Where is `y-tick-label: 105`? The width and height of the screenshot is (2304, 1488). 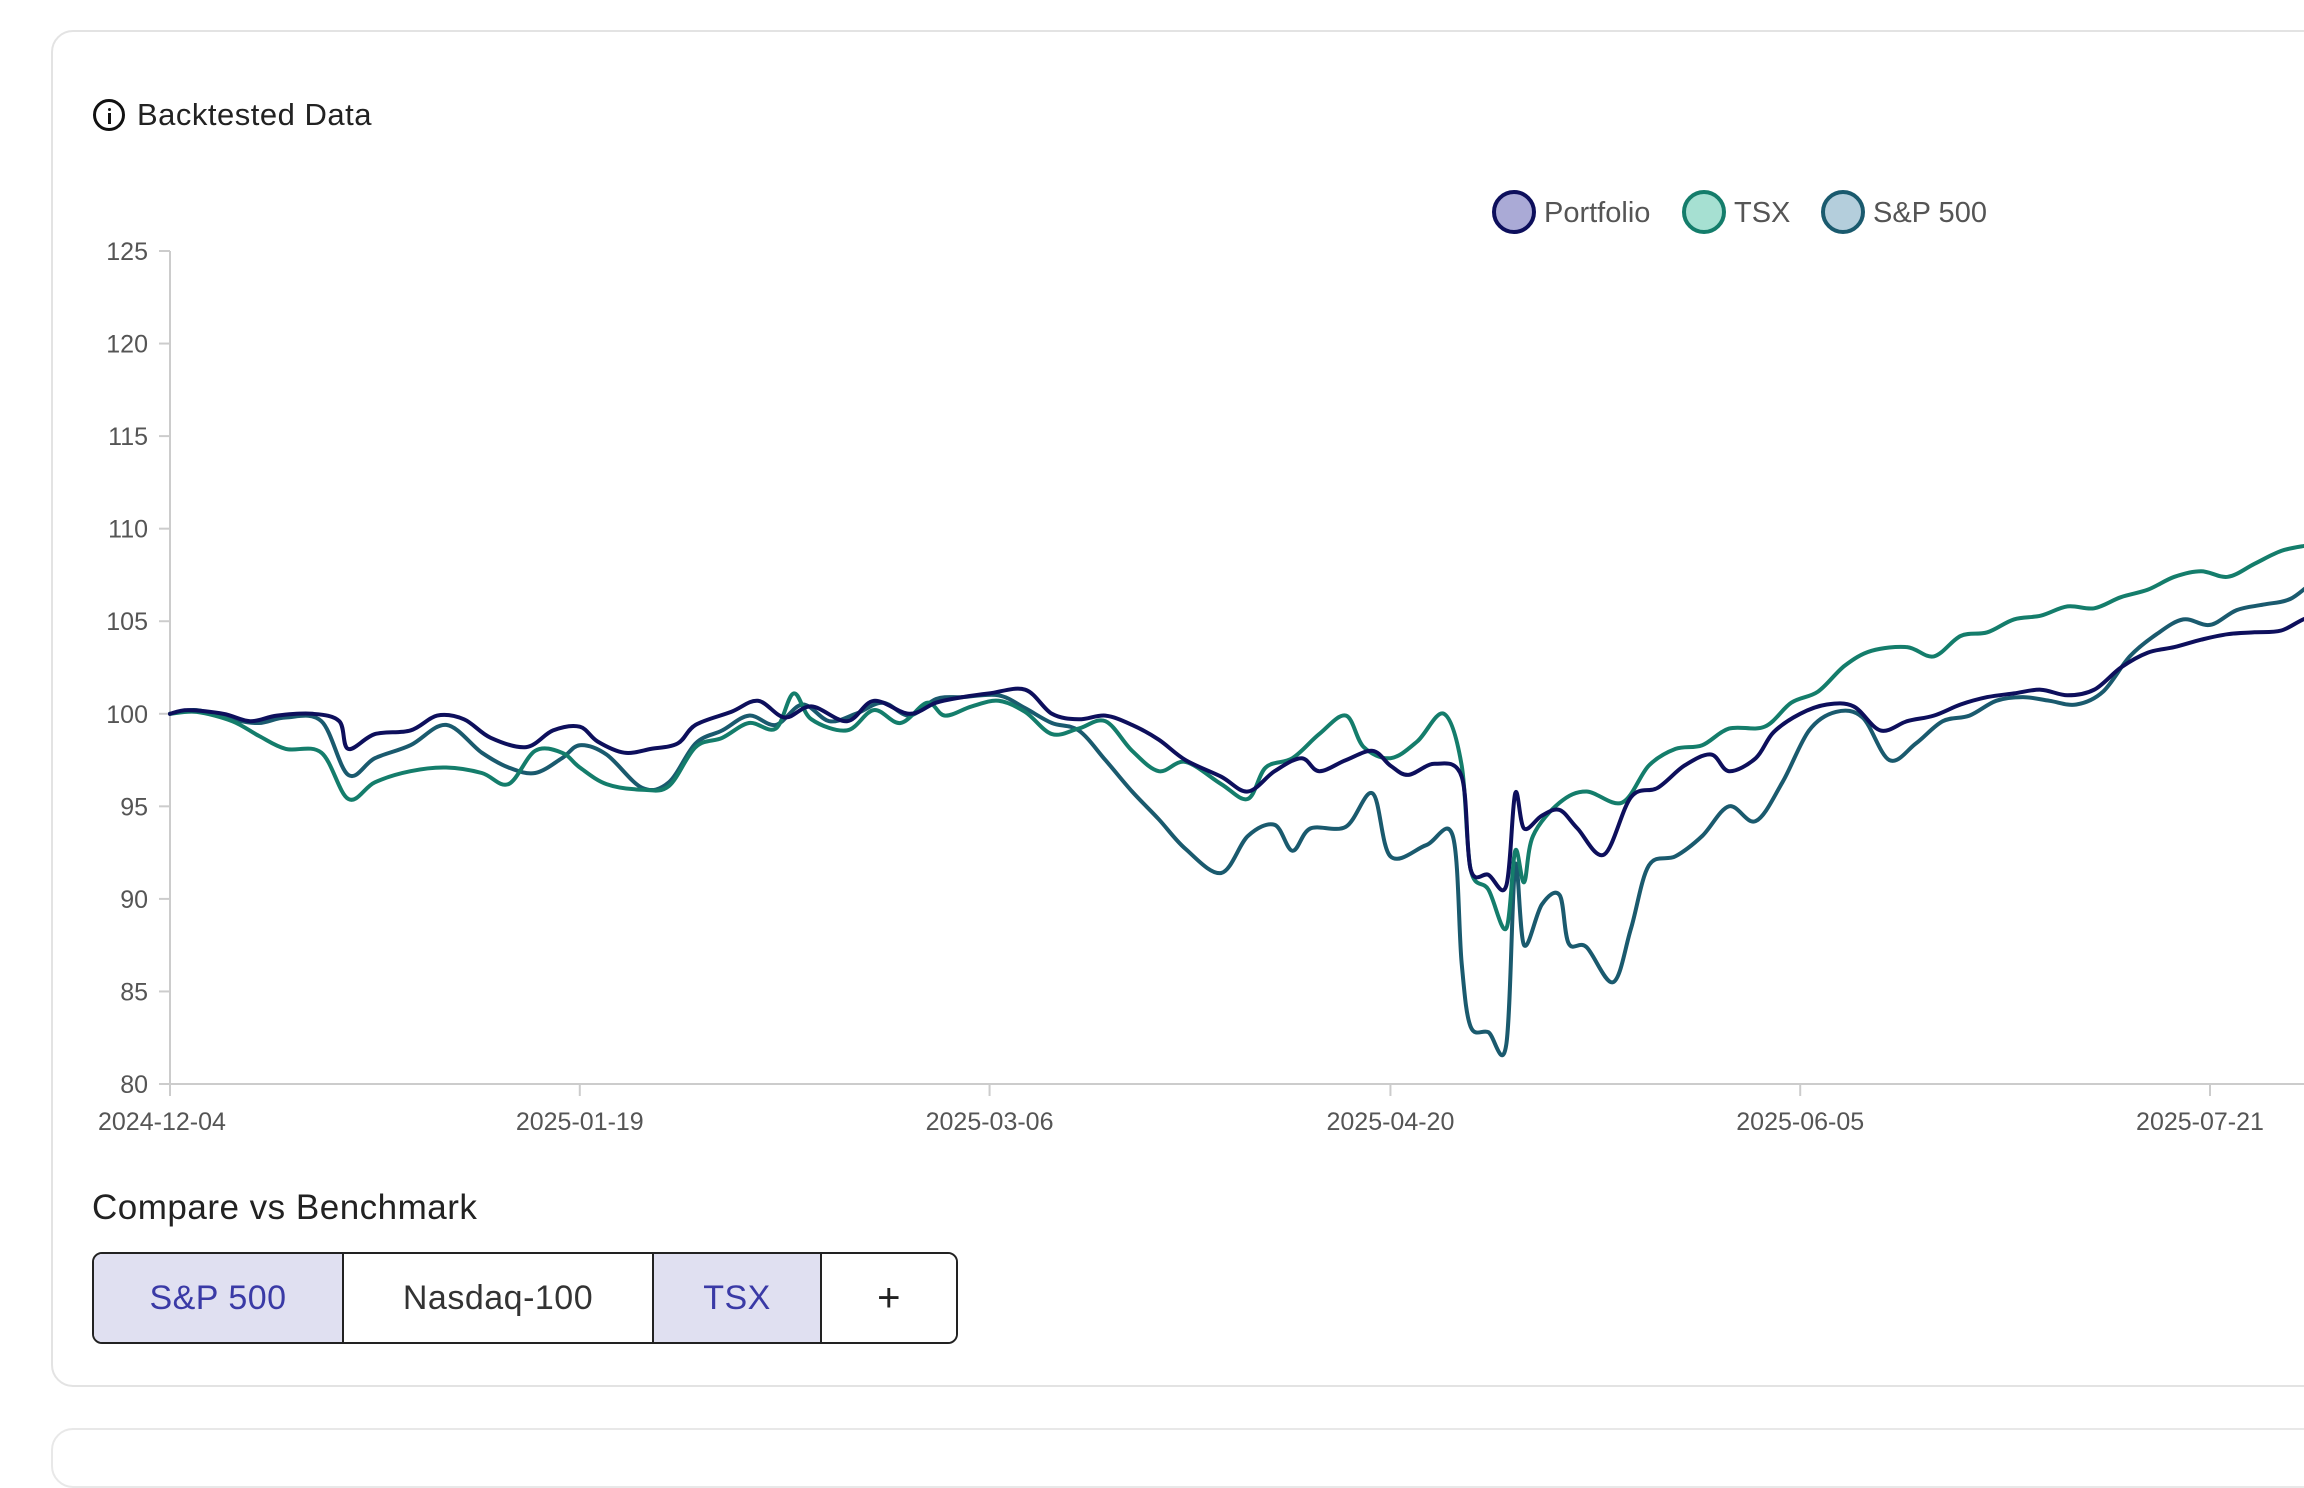
y-tick-label: 105 is located at coordinates (127, 622).